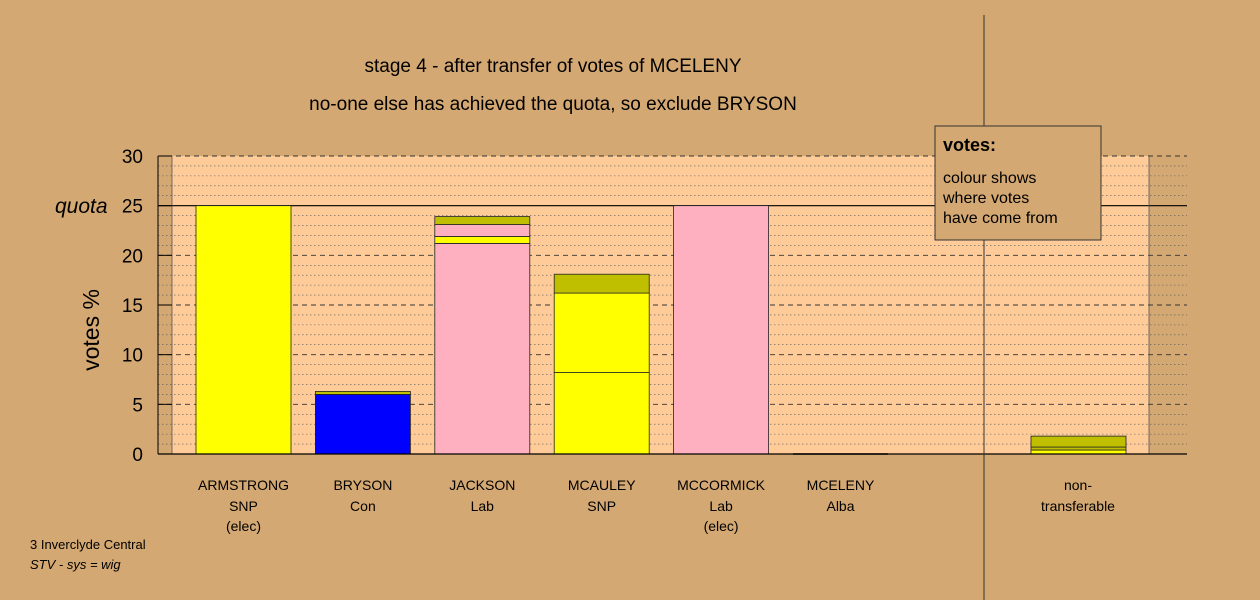 Image resolution: width=1260 pixels, height=600 pixels. Describe the element at coordinates (88, 544) in the screenshot. I see `footnote-constituency: 3 Inverclyde Central` at that location.